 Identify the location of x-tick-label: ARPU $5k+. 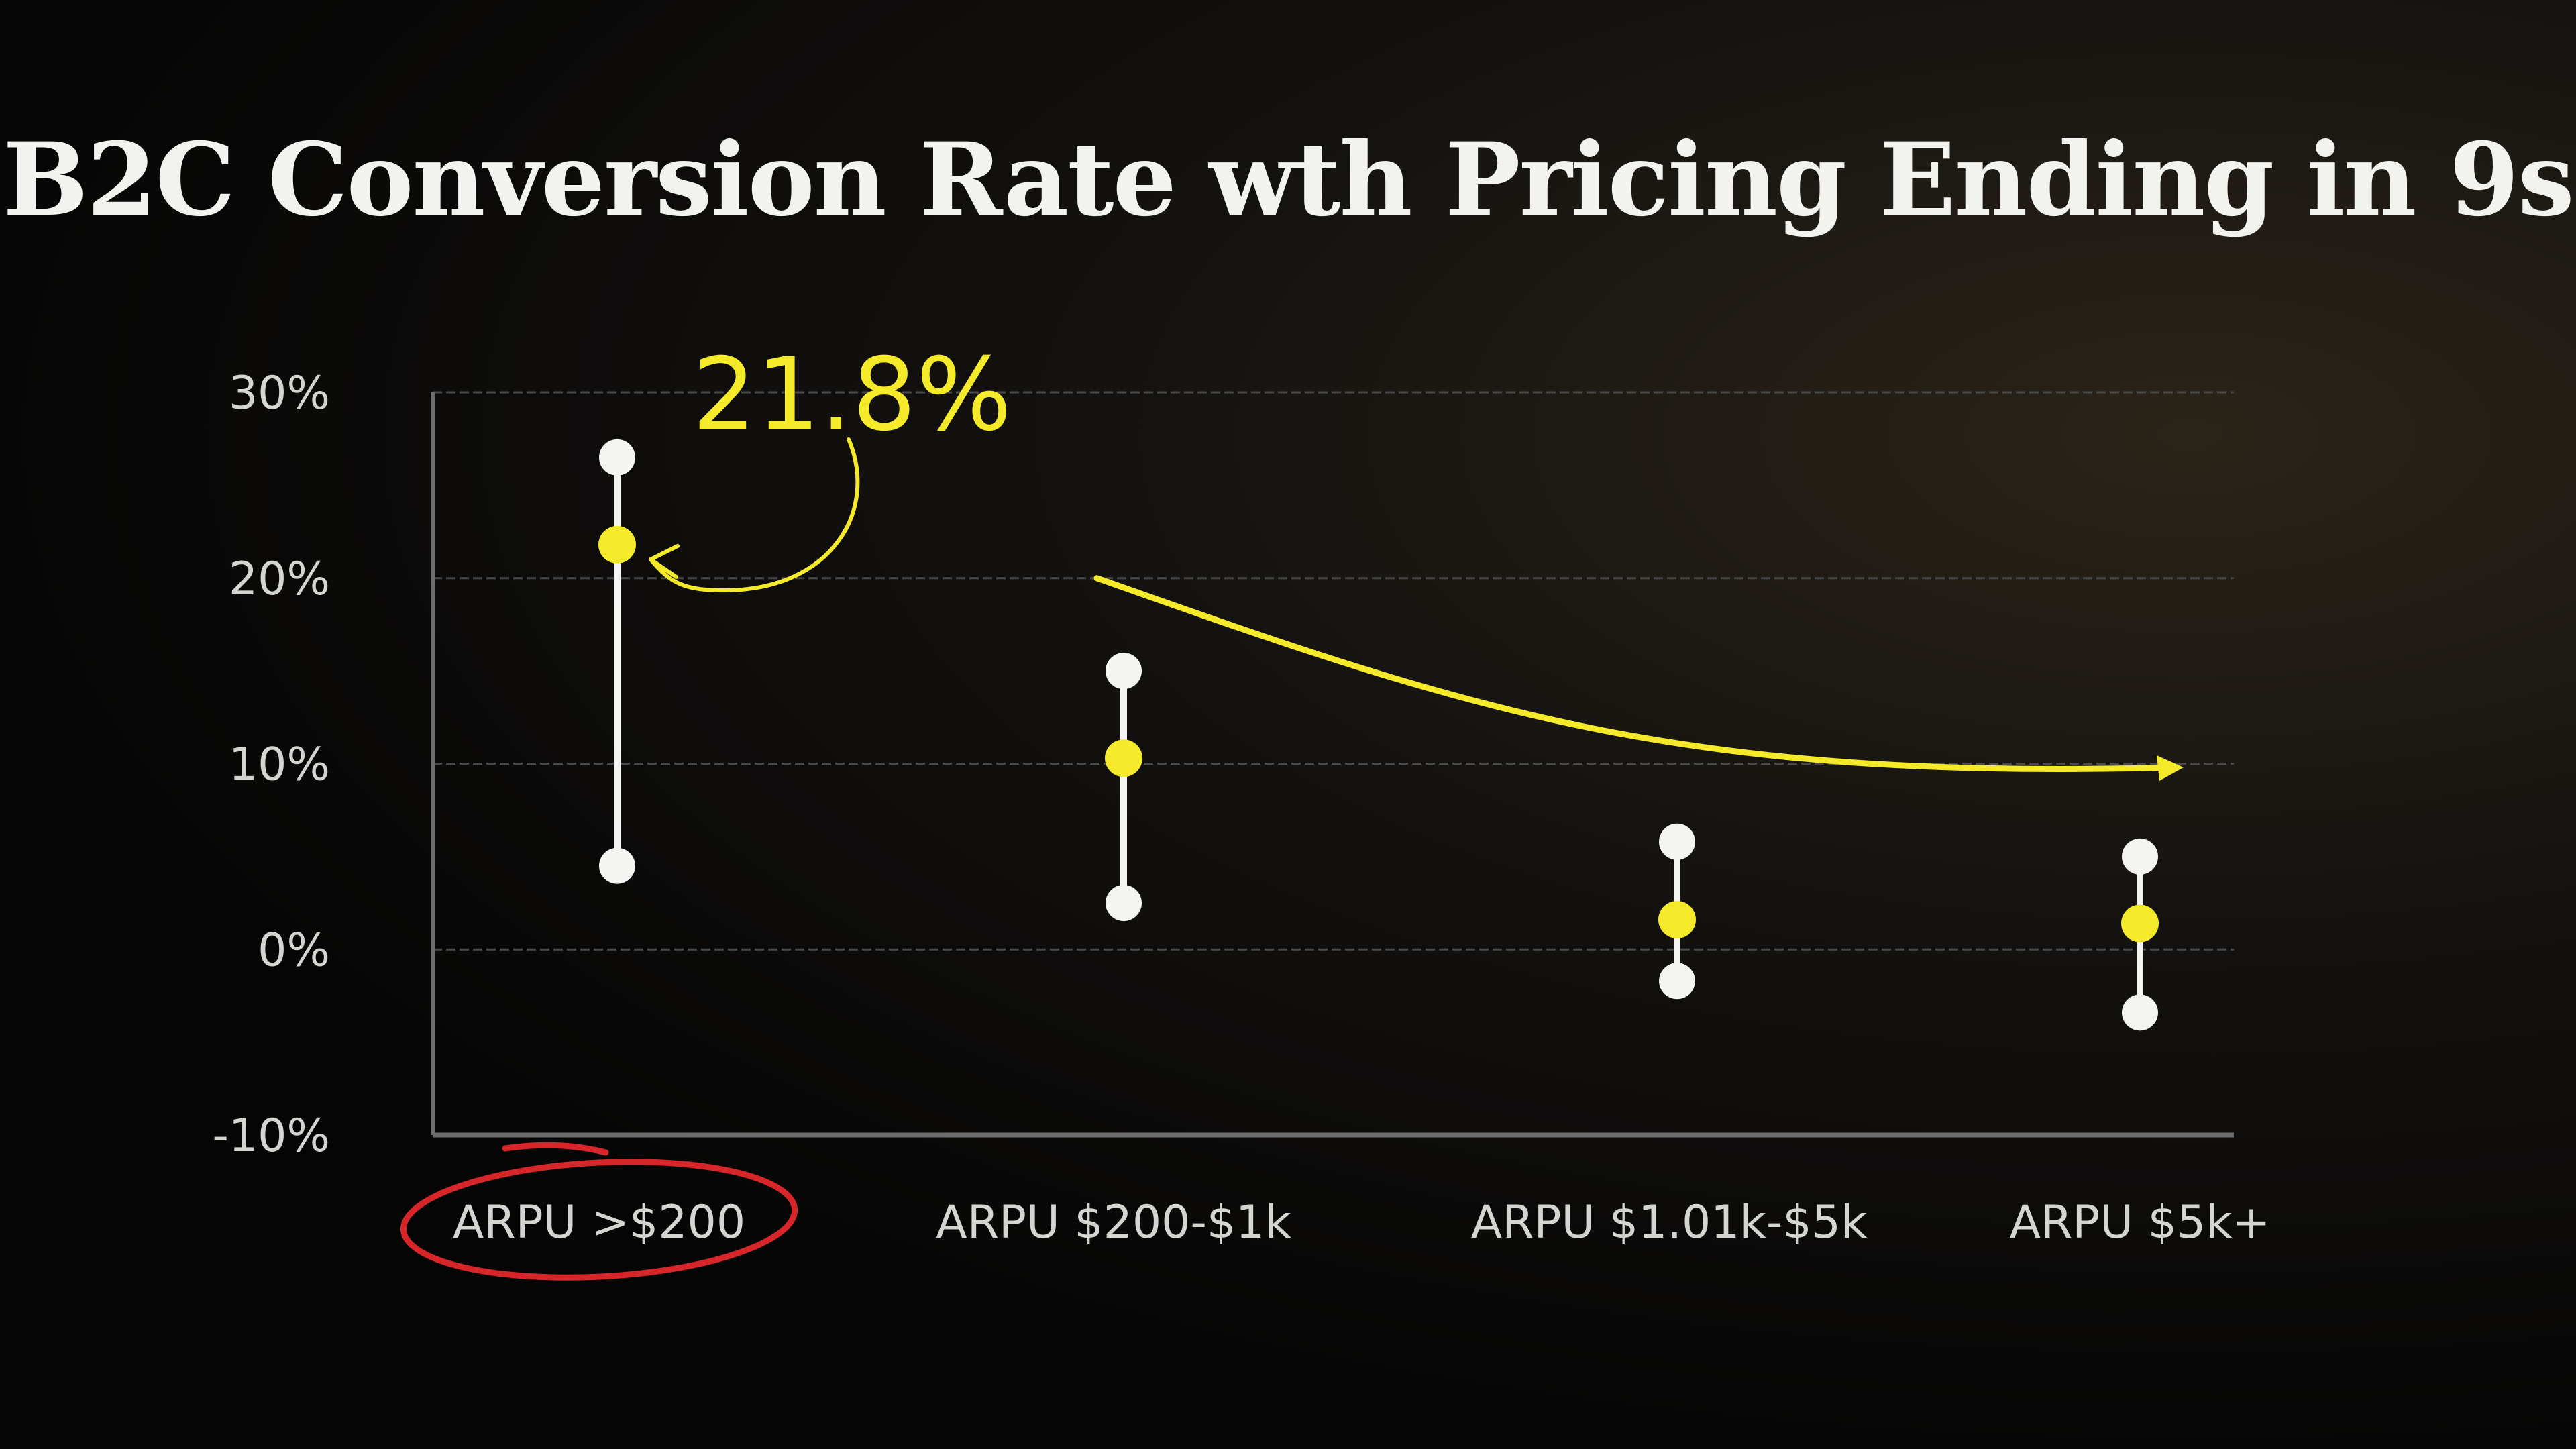
(2139, 1222).